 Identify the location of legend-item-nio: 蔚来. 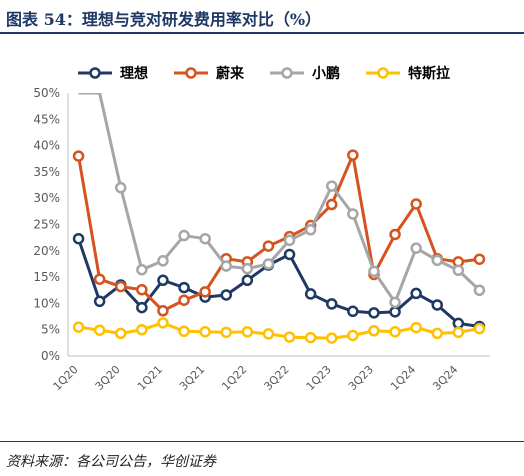
(209, 73).